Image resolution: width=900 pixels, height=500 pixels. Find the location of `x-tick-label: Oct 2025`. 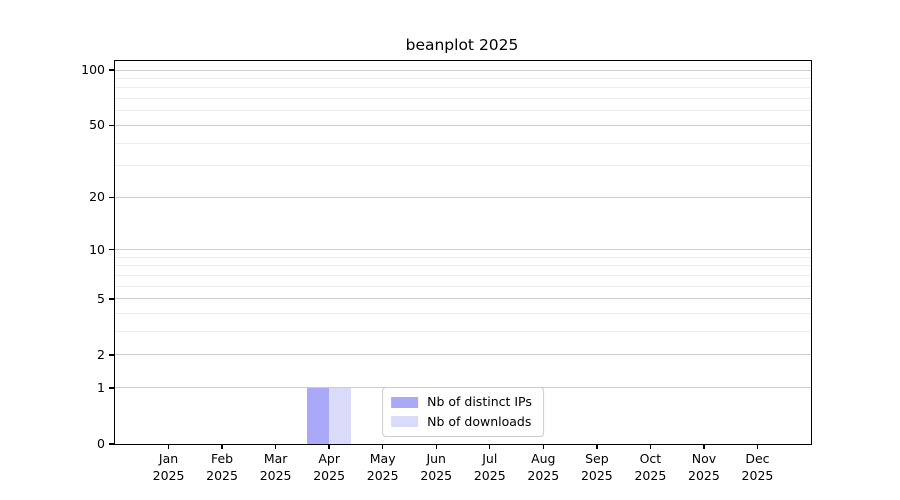

x-tick-label: Oct 2025 is located at coordinates (650, 468).